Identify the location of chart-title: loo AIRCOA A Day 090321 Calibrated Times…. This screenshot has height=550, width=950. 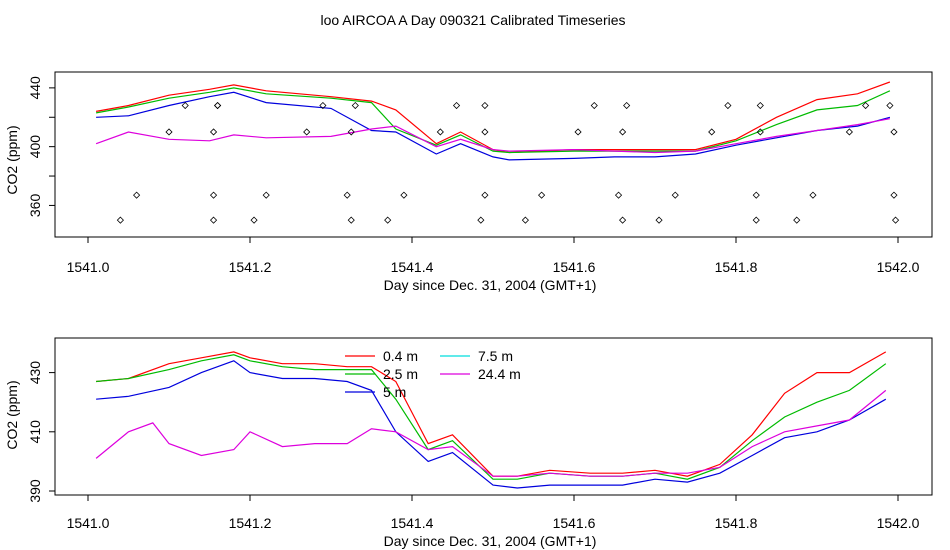
(472, 20).